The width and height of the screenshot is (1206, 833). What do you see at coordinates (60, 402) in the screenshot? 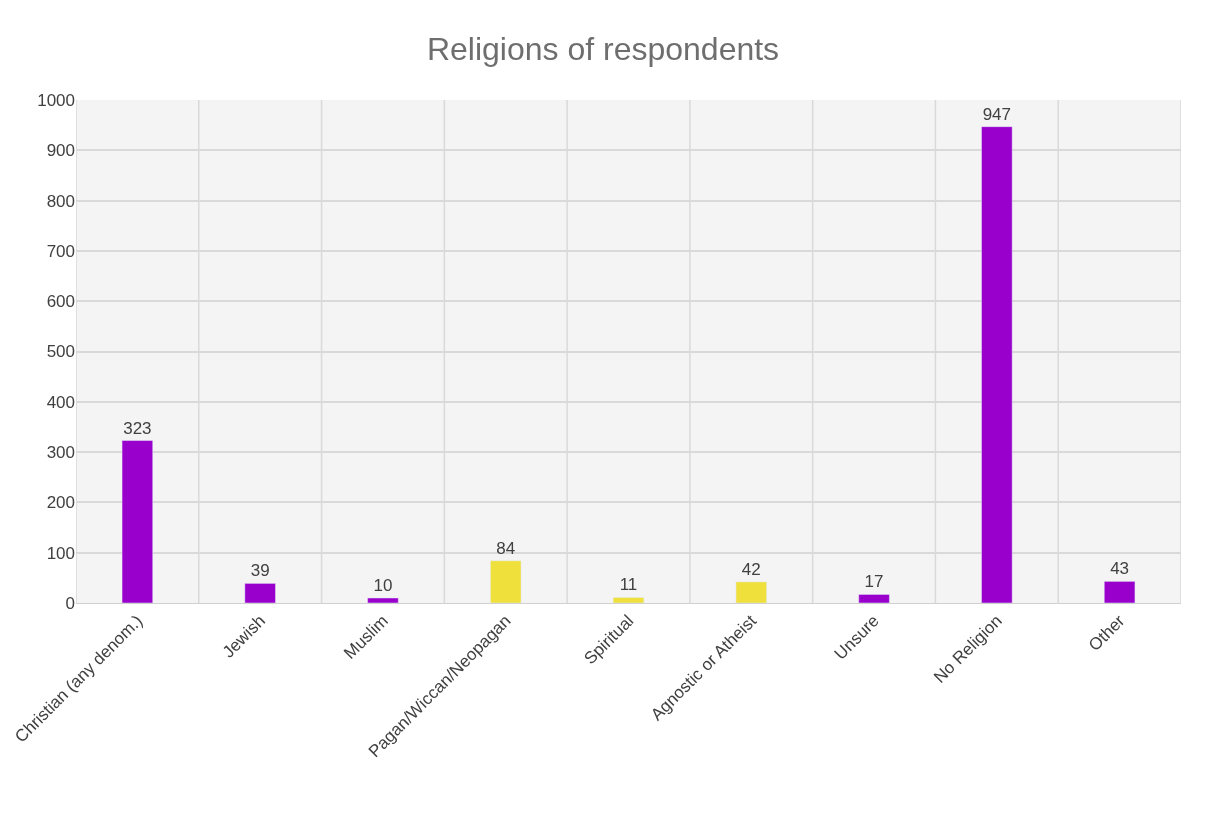
I see `y-tick-label: 400` at bounding box center [60, 402].